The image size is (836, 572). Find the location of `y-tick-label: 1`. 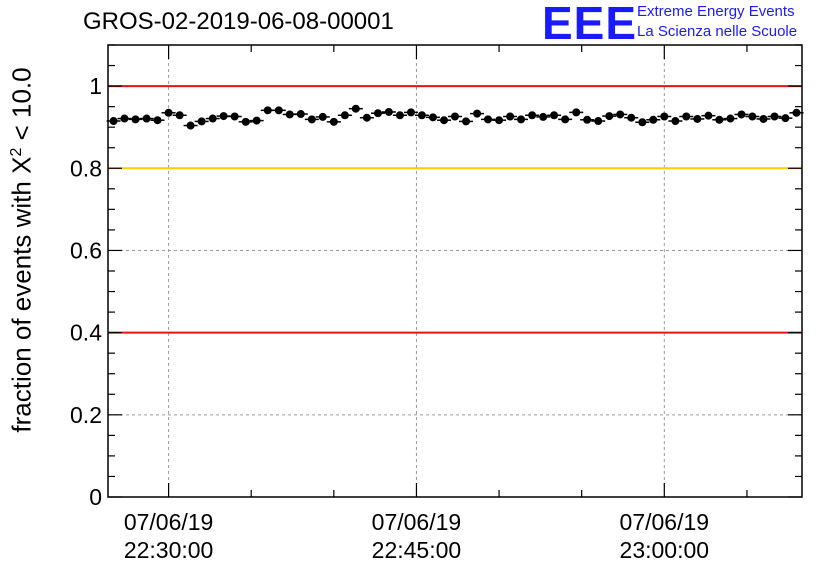

y-tick-label: 1 is located at coordinates (95, 86).